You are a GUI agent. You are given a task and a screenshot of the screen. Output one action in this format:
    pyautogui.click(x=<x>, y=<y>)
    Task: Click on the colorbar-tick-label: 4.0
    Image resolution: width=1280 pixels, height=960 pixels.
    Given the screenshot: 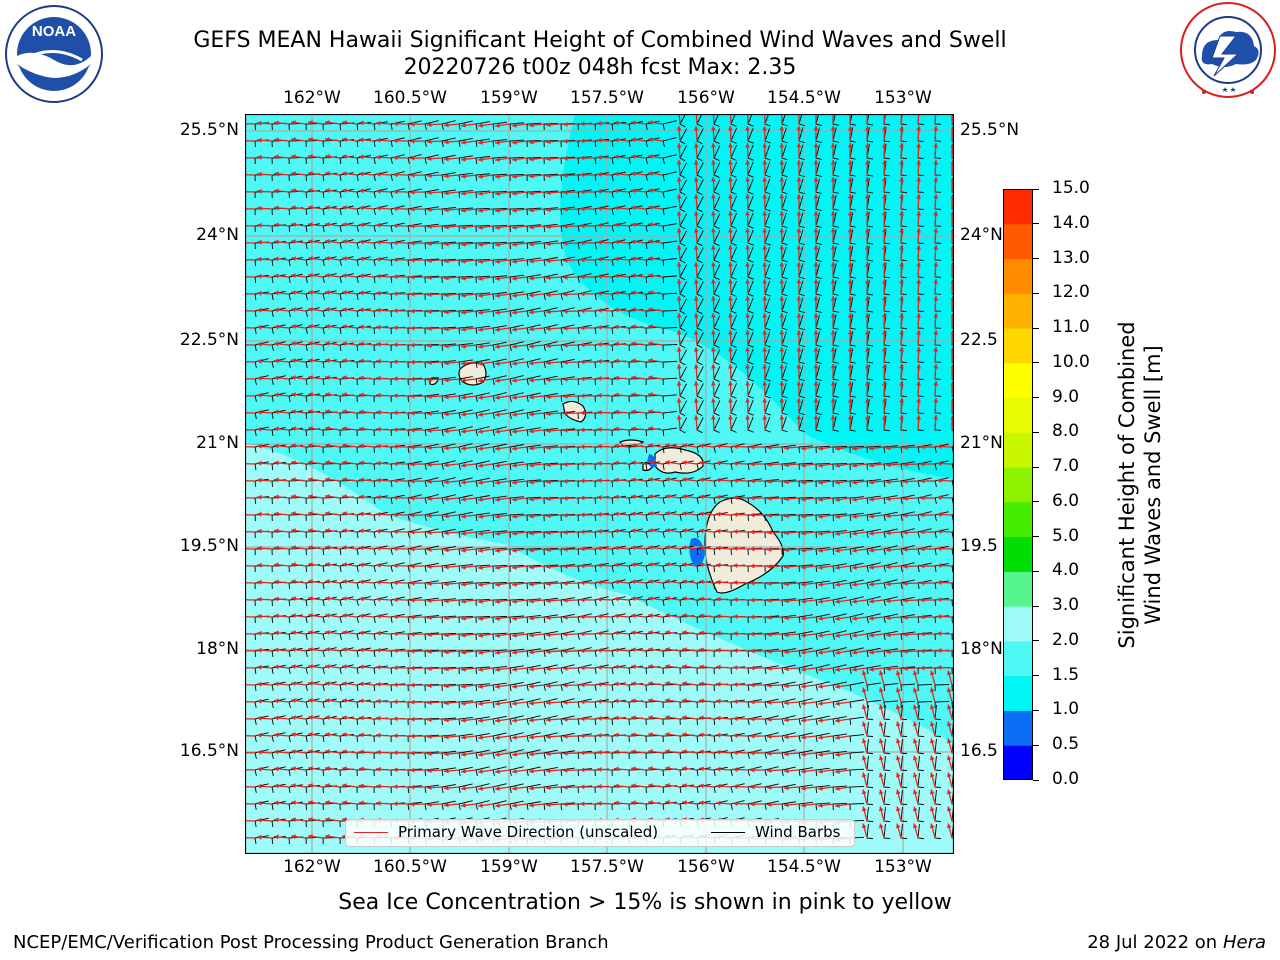 What is the action you would take?
    pyautogui.click(x=1066, y=570)
    